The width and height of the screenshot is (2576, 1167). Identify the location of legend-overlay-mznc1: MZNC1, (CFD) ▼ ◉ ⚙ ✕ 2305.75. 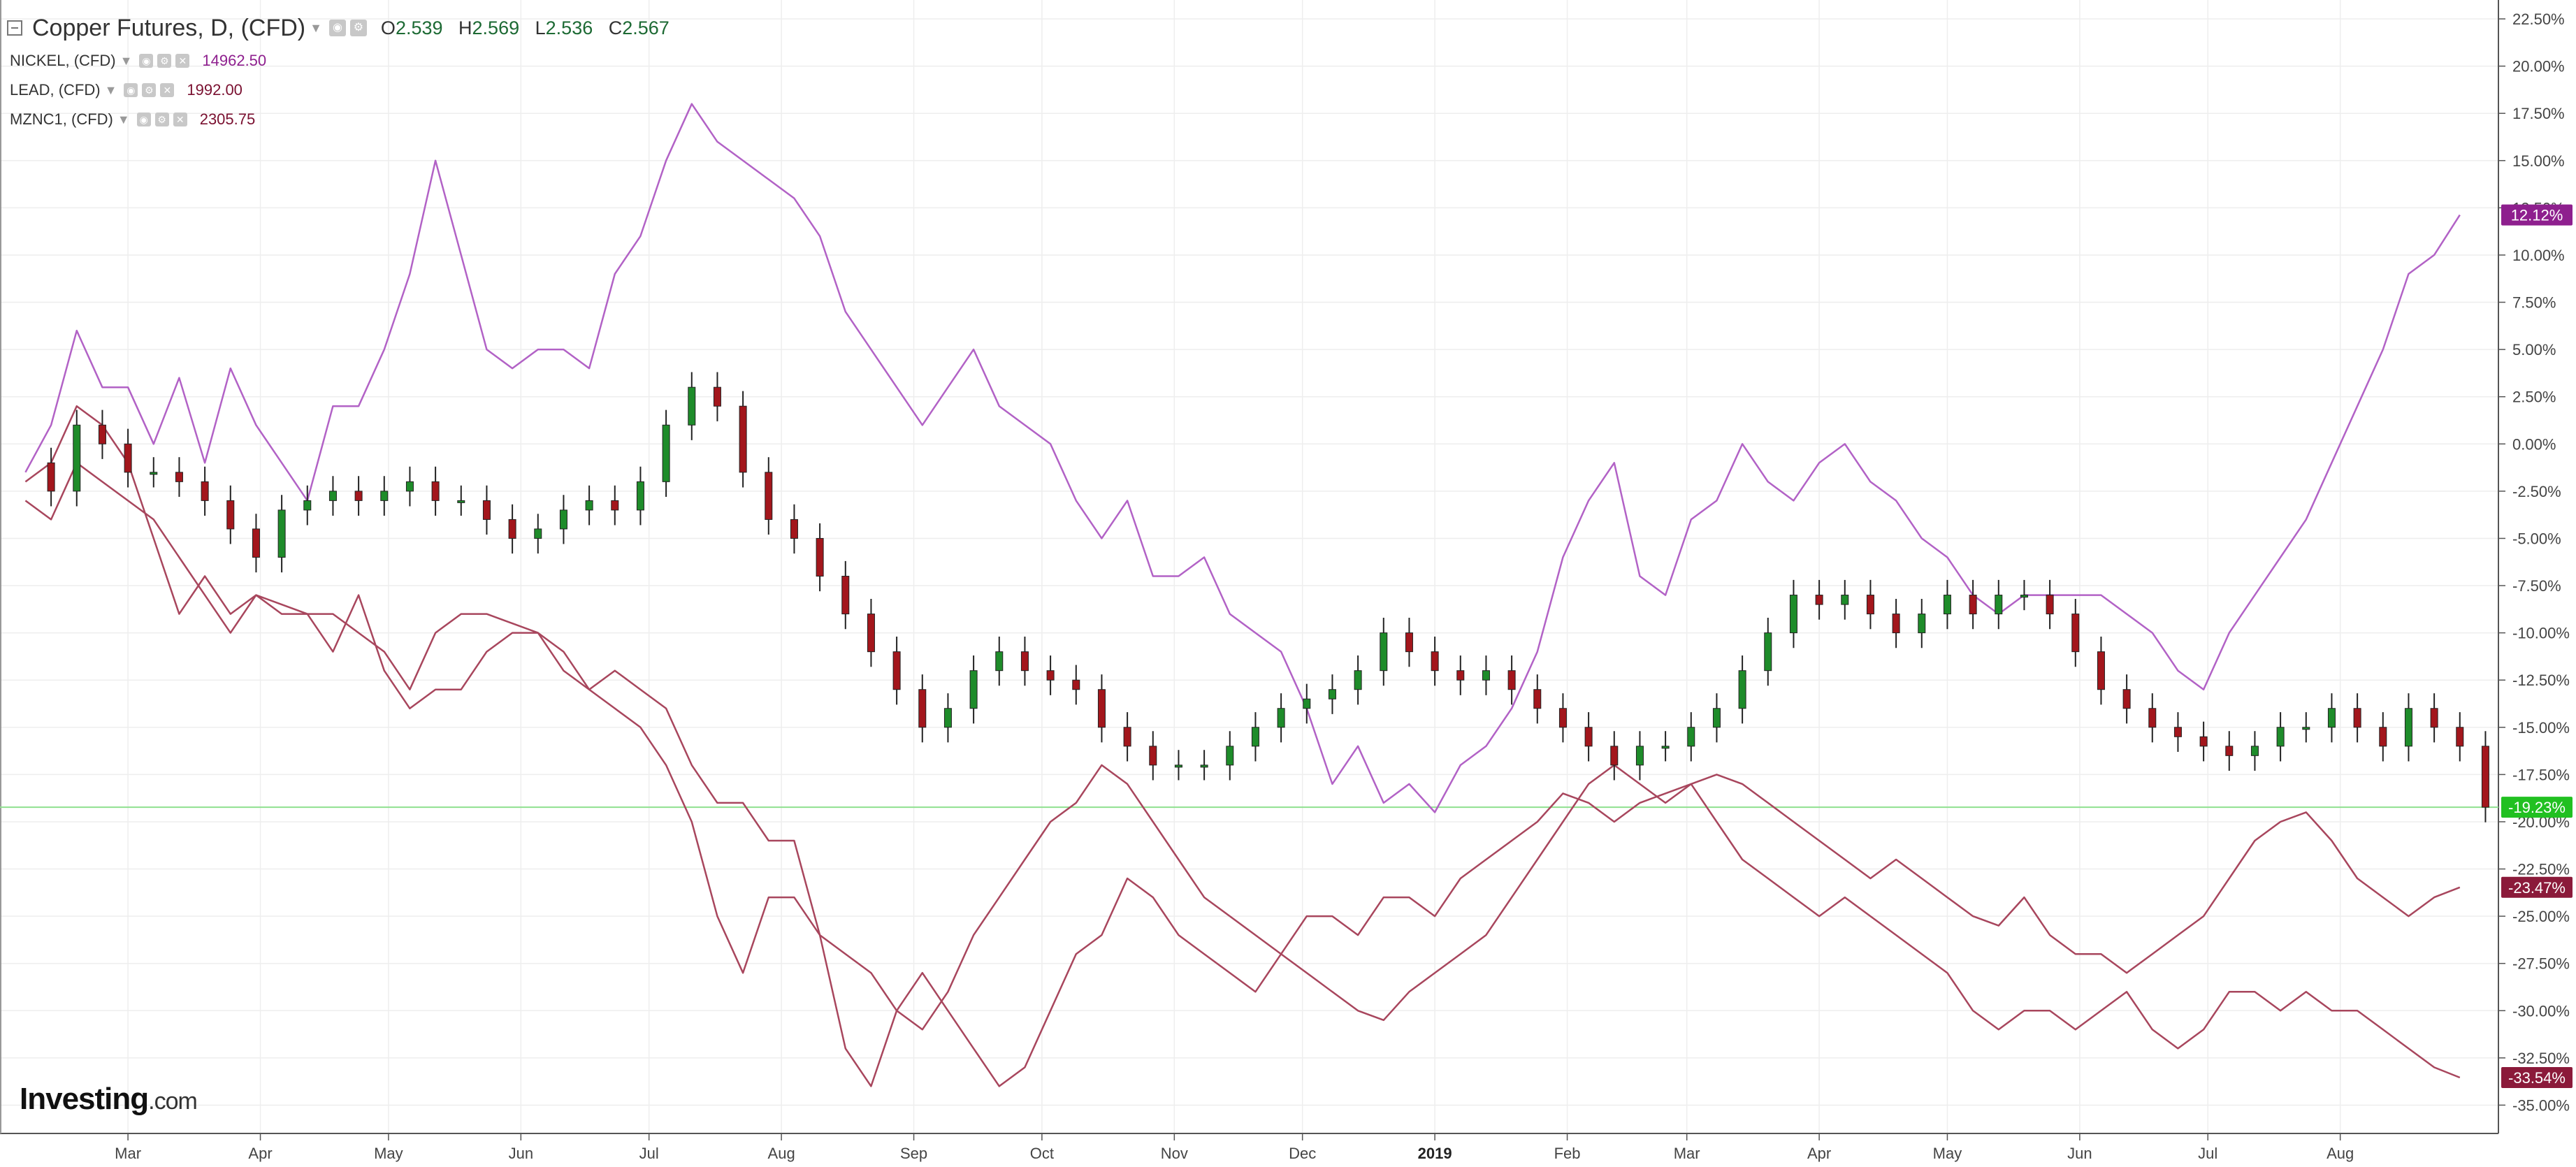
(338, 119).